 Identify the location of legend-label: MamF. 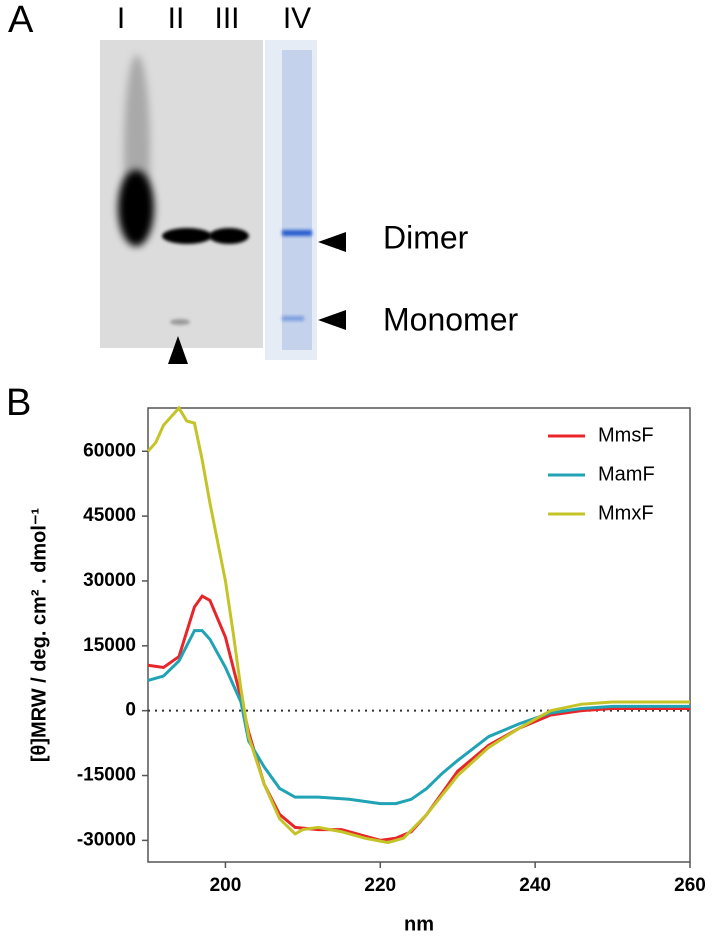
(626, 474).